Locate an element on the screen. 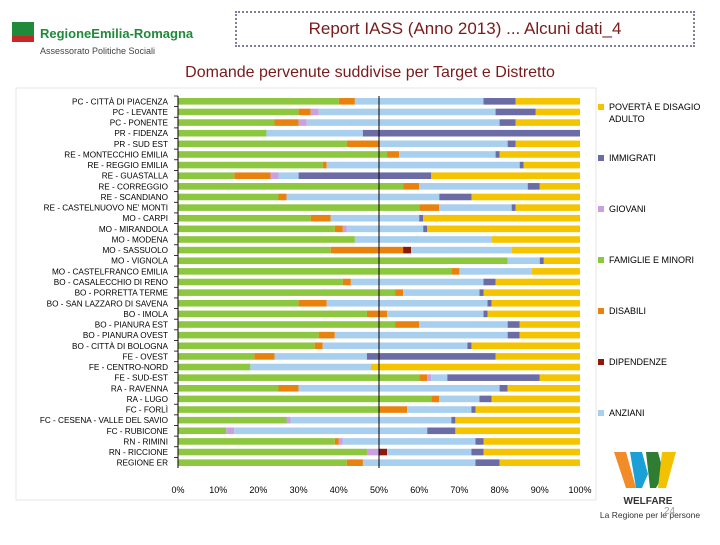  category-label: BO - CITTÀ DI BOLOGNA is located at coordinates (120, 346).